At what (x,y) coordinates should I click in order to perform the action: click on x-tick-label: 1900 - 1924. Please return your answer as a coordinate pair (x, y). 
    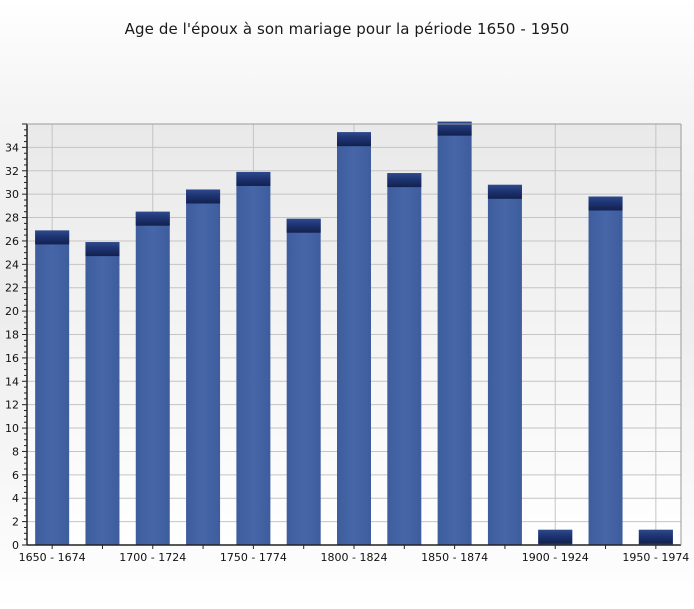
    Looking at the image, I should click on (555, 557).